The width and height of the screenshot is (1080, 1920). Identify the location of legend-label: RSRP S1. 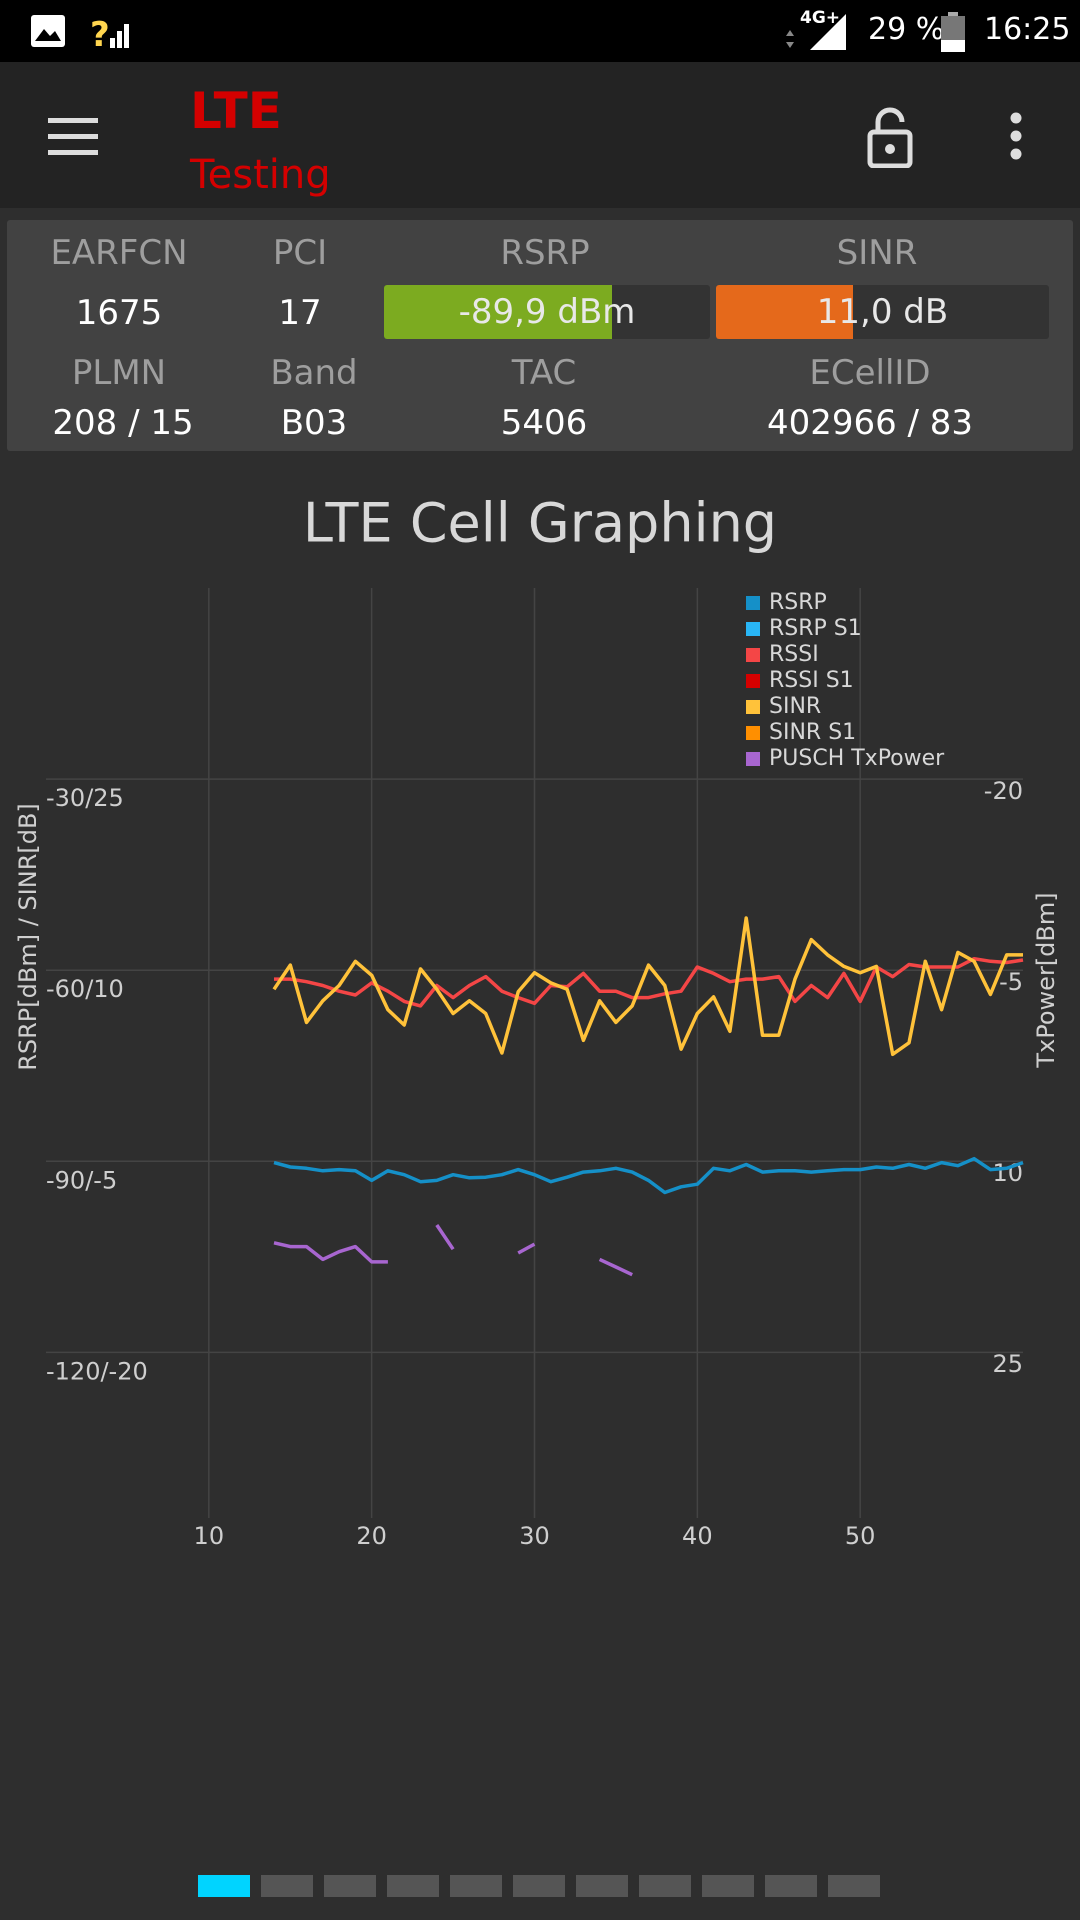
(815, 628).